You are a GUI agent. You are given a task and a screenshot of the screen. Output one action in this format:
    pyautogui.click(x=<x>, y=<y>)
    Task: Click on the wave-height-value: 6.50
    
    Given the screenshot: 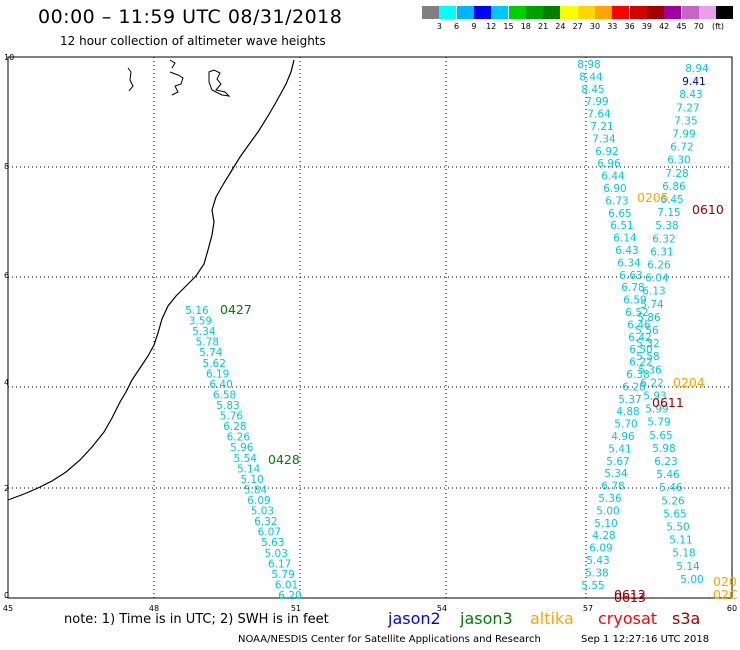 What is the action you would take?
    pyautogui.click(x=640, y=350)
    